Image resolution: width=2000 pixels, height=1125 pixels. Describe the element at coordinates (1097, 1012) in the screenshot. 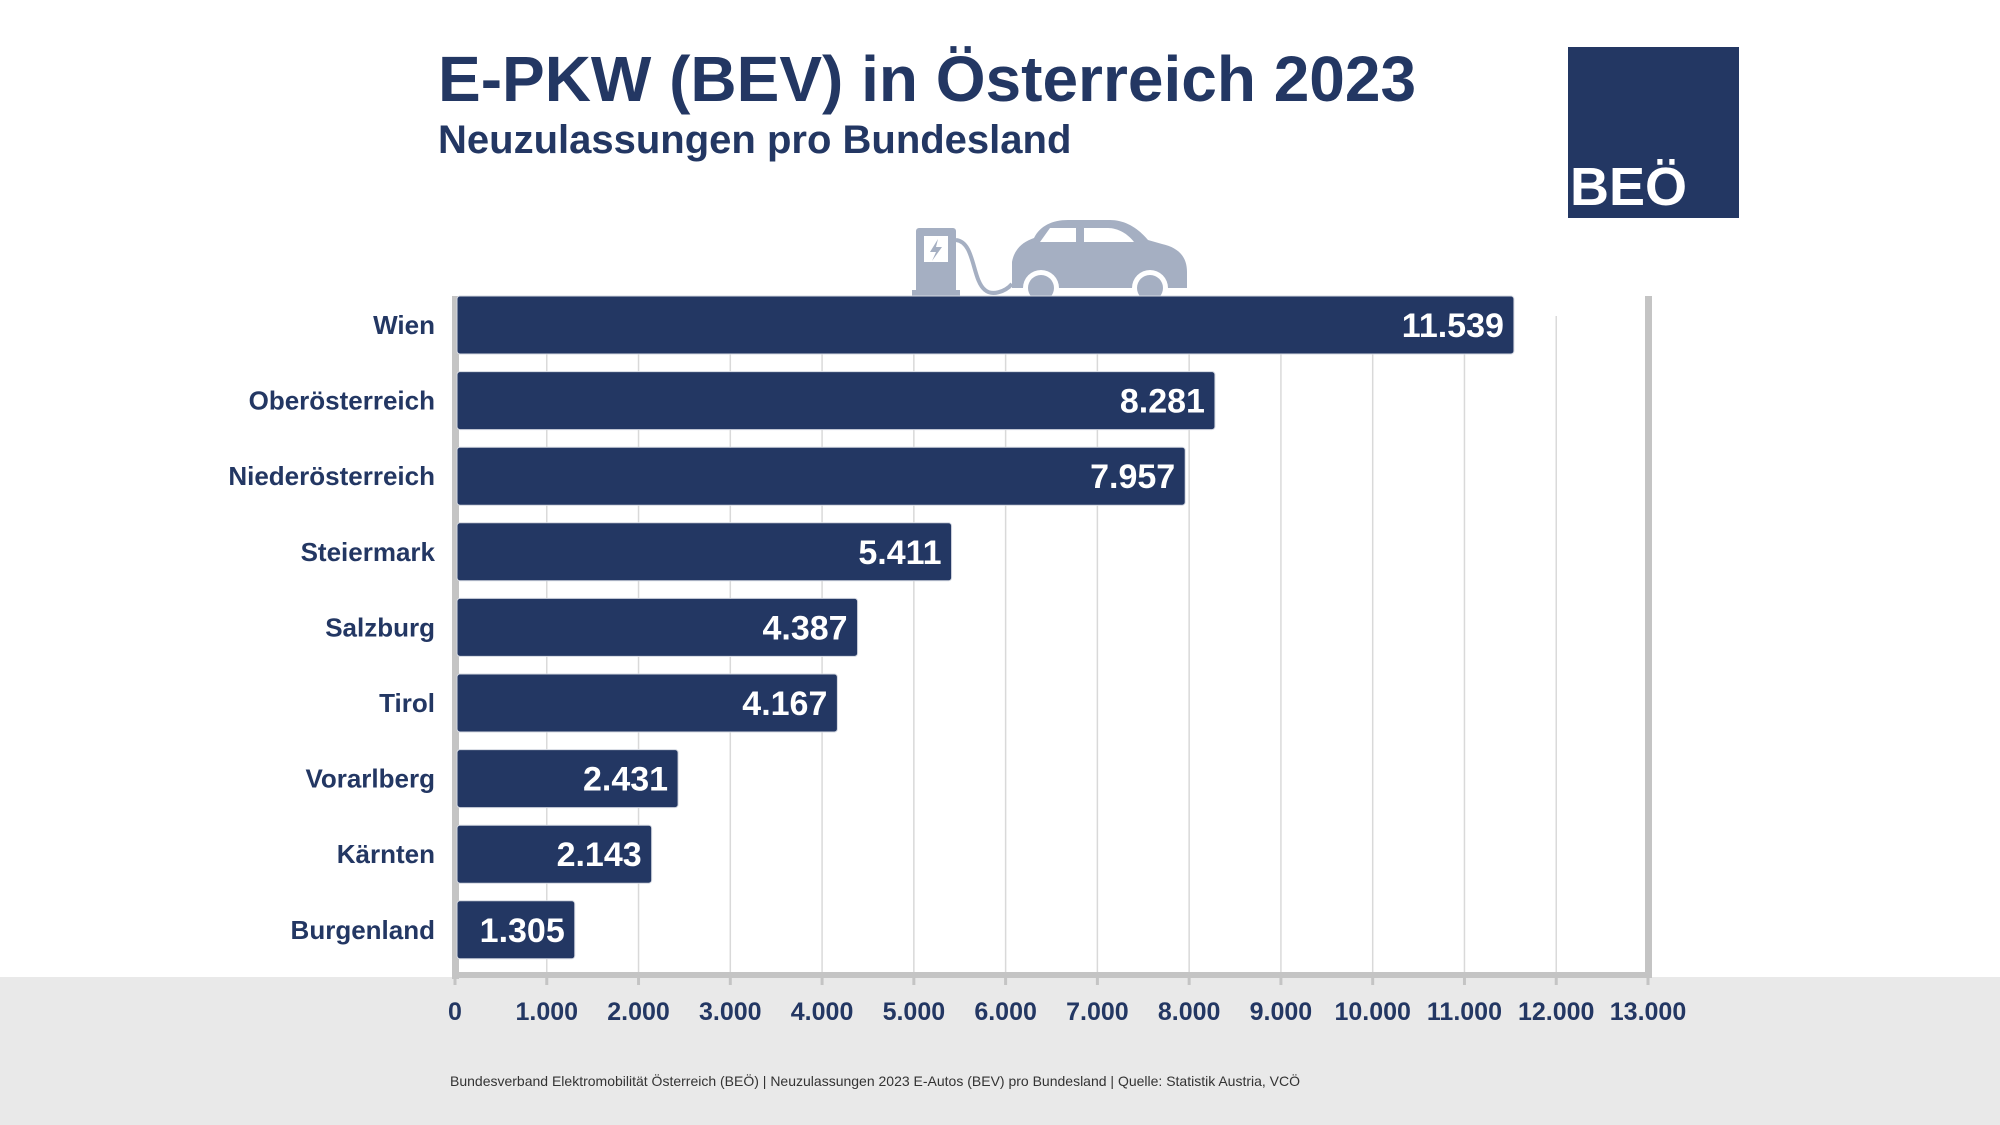

I see `x-tick-label: 7.000` at that location.